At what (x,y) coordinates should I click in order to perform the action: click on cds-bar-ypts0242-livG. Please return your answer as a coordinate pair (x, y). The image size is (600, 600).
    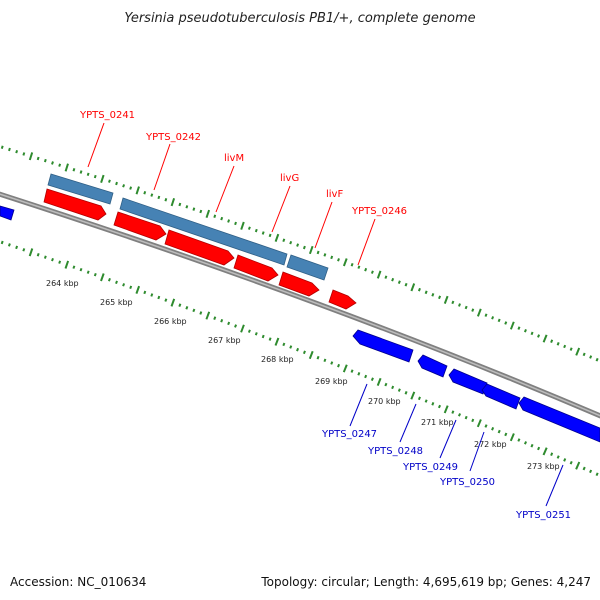
    Looking at the image, I should click on (203, 231).